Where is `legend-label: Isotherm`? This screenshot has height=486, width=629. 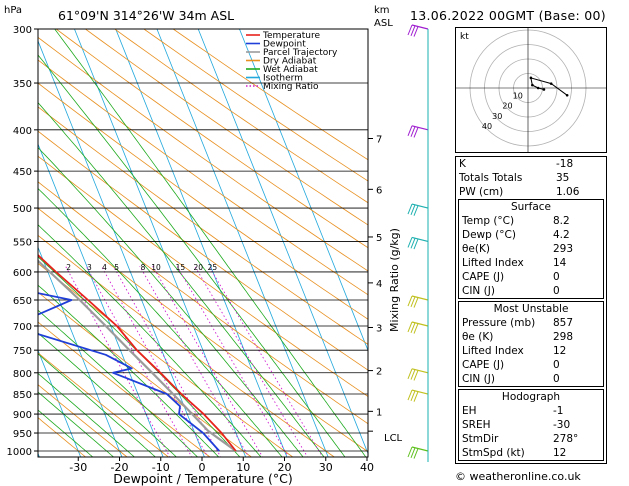 legend-label: Isotherm is located at coordinates (283, 79).